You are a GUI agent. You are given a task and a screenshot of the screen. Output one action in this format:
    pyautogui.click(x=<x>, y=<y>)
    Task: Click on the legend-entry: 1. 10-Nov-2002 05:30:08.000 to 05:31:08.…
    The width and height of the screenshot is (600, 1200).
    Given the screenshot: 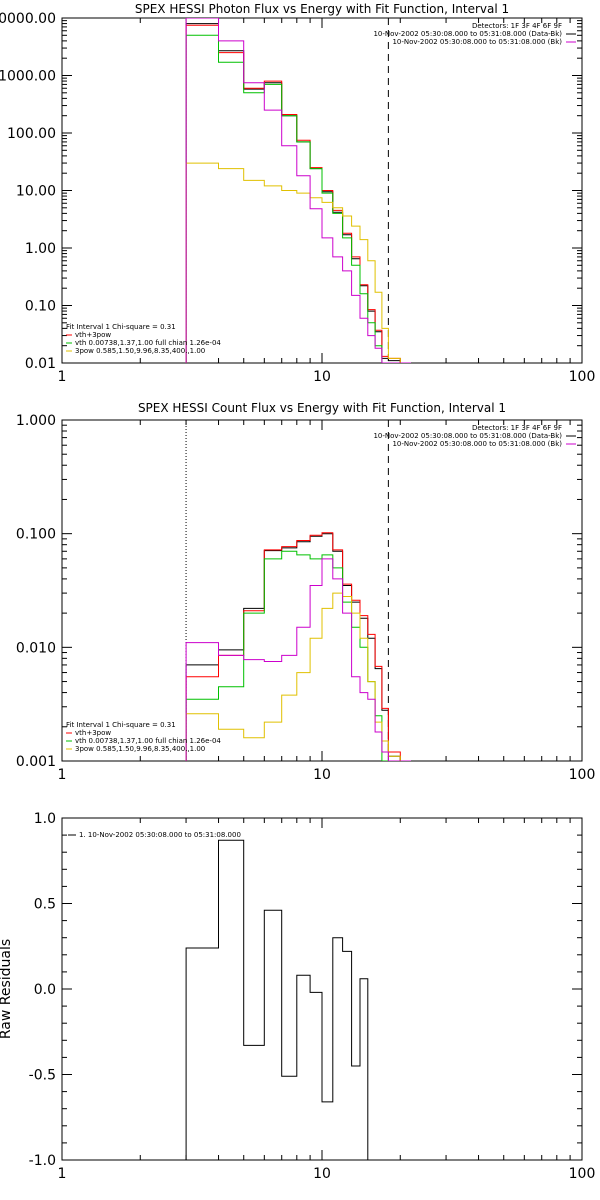 What is the action you would take?
    pyautogui.click(x=160, y=835)
    